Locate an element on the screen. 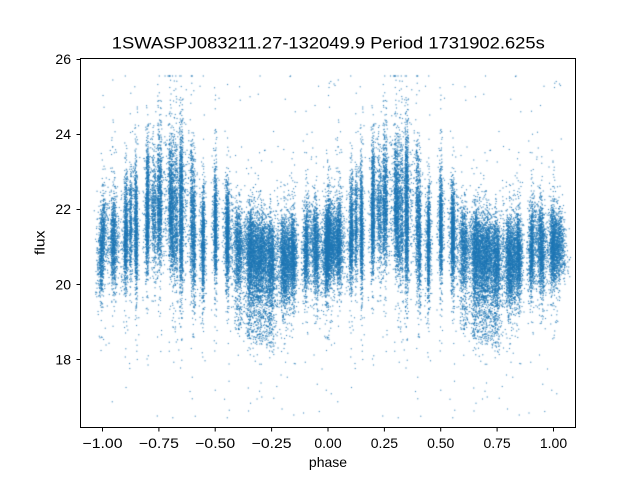  svg-text: 20 is located at coordinates (63, 284).